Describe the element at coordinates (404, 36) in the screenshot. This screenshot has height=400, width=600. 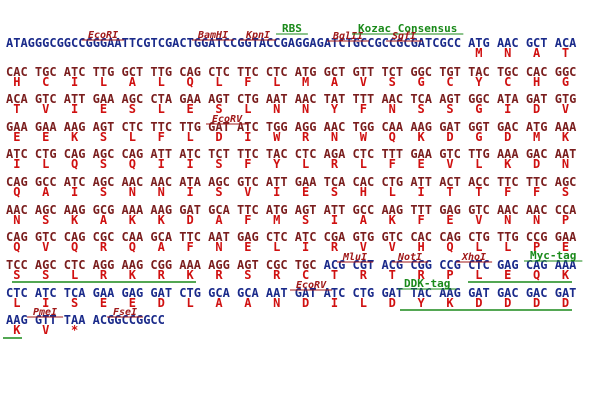
I see `annotation-label: SgfI` at that location.